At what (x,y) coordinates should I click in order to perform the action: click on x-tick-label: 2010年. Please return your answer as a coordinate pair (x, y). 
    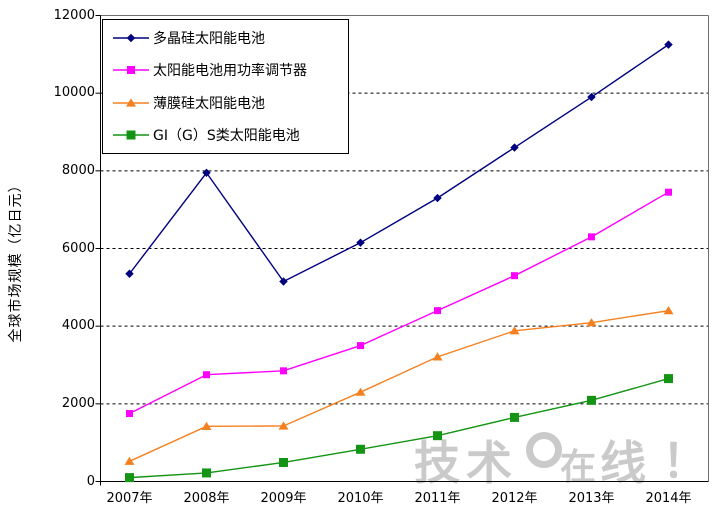
    Looking at the image, I should click on (360, 498).